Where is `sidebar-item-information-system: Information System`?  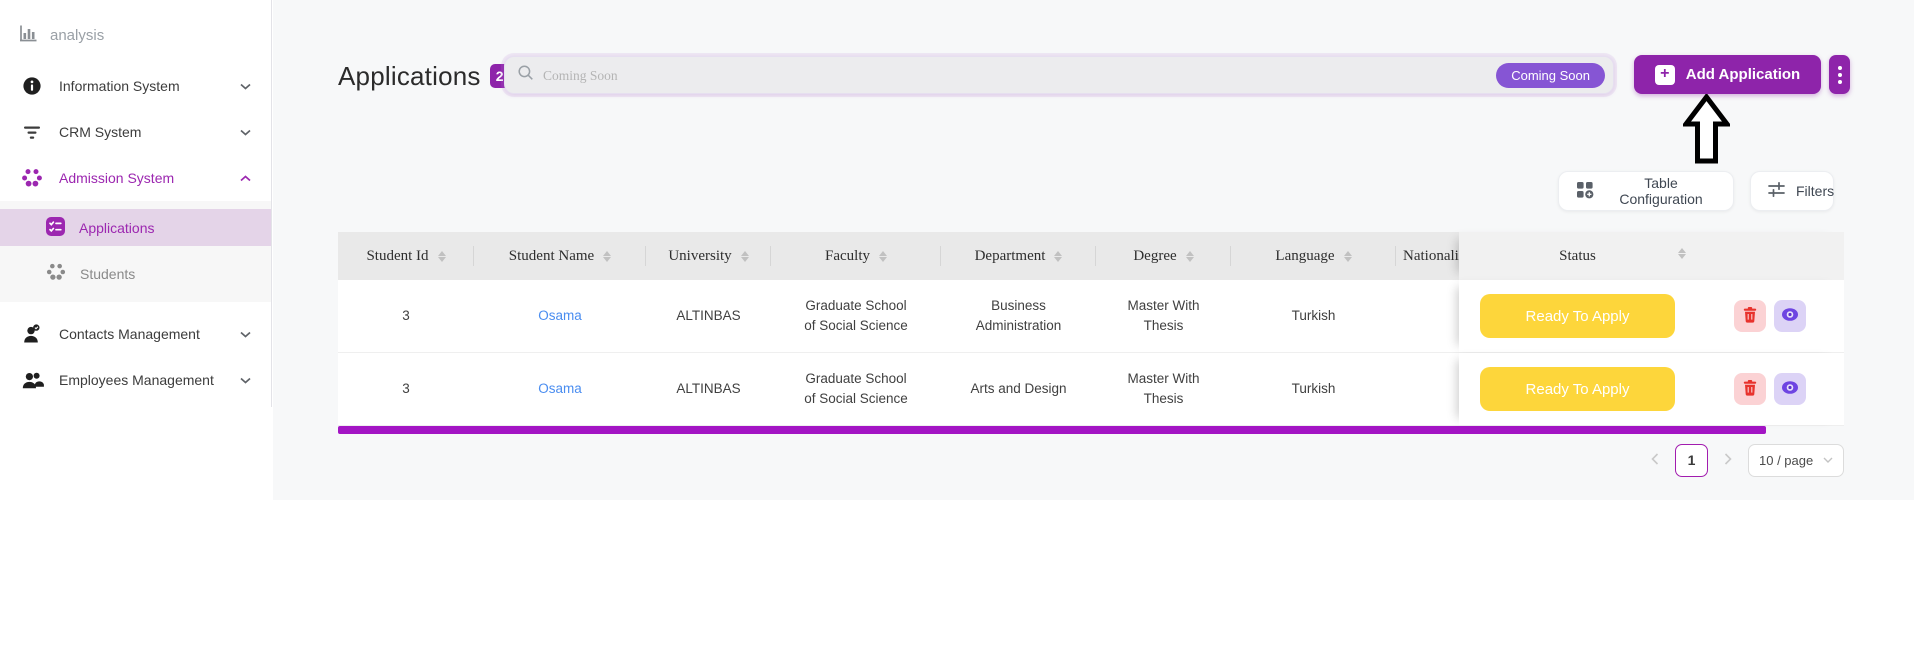 sidebar-item-information-system: Information System is located at coordinates (135, 86).